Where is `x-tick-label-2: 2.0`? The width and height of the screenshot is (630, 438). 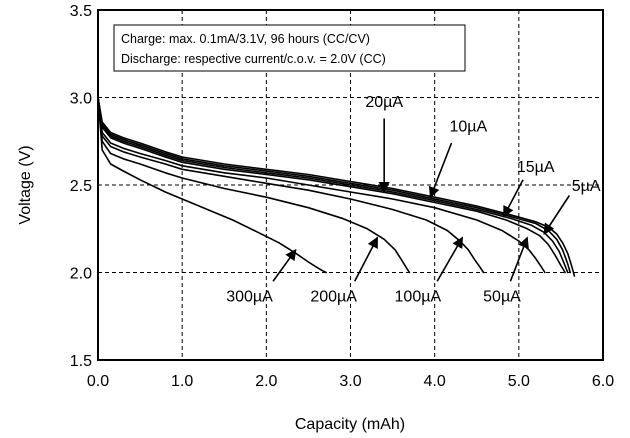
x-tick-label-2: 2.0 is located at coordinates (266, 381).